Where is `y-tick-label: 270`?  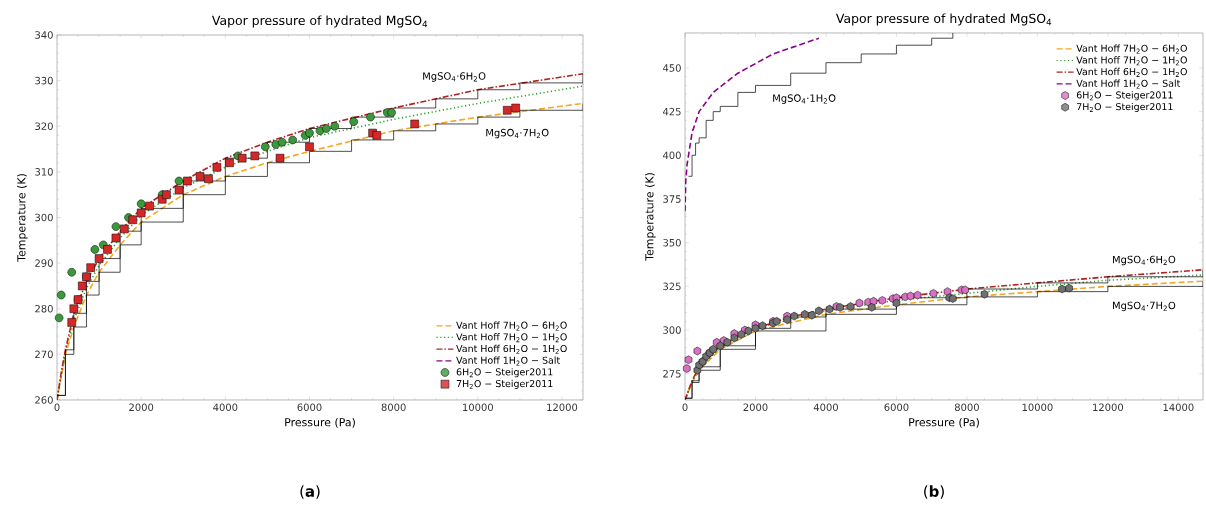
y-tick-label: 270 is located at coordinates (44, 354).